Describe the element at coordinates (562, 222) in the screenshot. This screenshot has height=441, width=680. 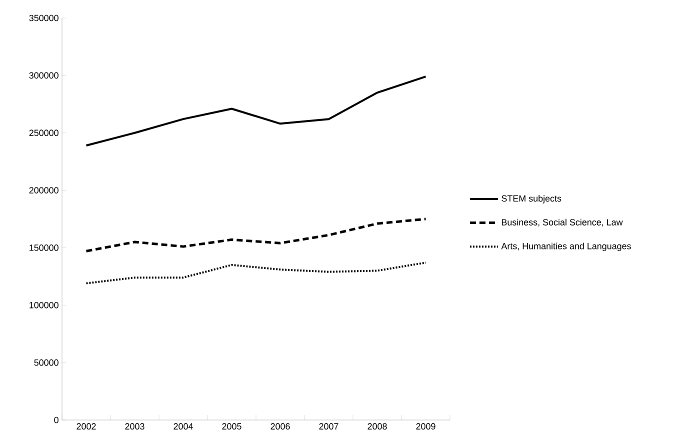
I see `legend-label: Business, Social Science, Law` at that location.